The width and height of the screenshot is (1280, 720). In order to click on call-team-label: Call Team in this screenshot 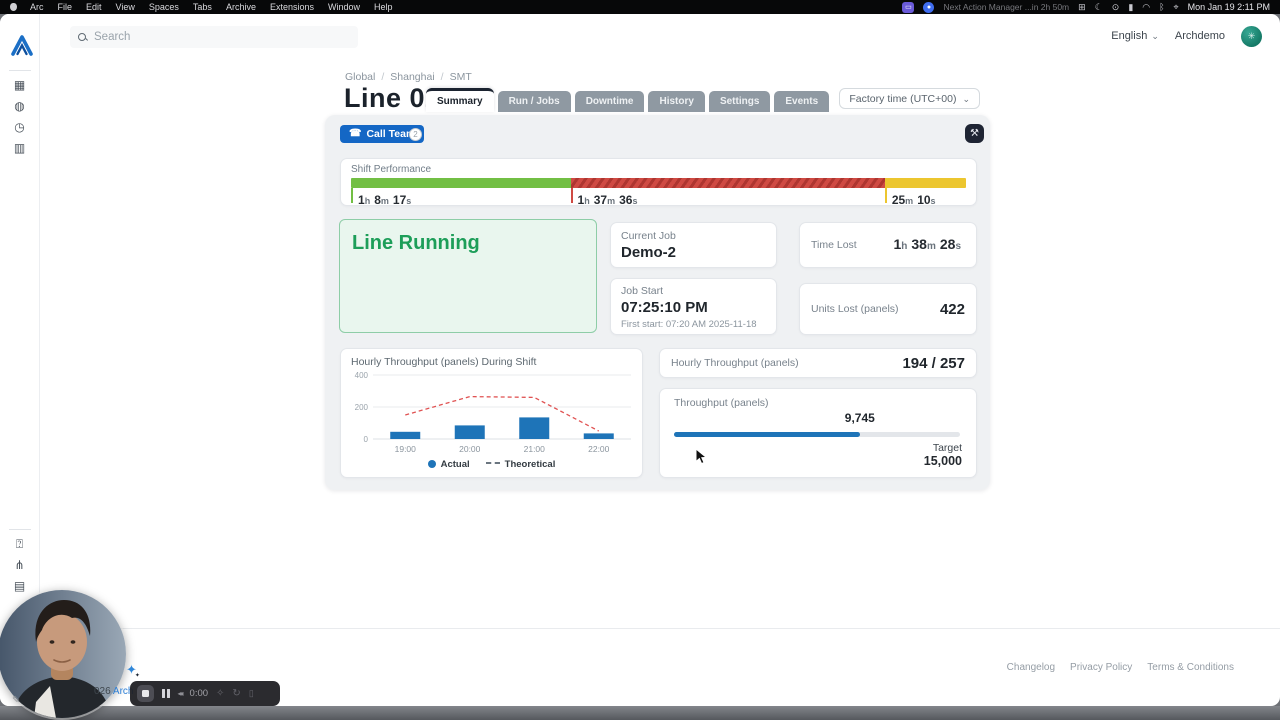, I will do `click(391, 134)`.